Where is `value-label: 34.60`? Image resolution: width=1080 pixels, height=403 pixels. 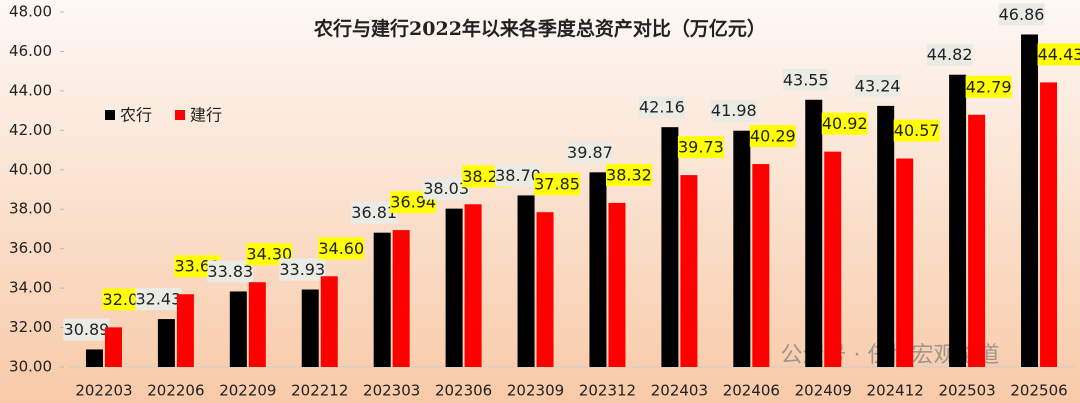
value-label: 34.60 is located at coordinates (341, 248).